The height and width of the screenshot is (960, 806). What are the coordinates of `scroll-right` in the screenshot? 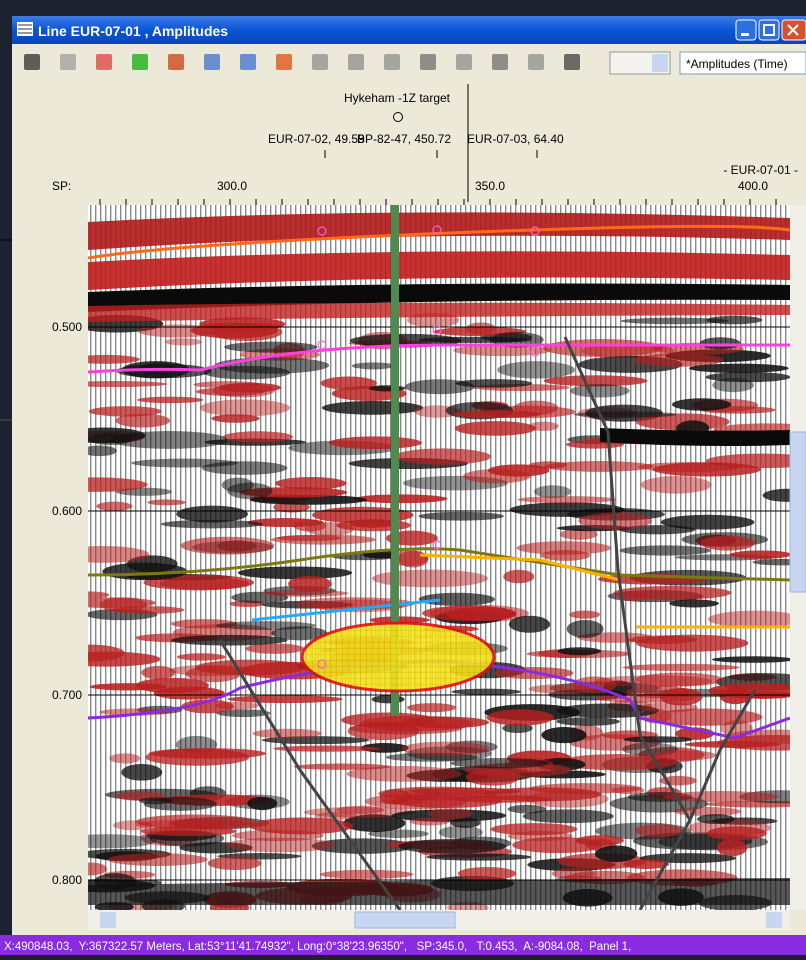 It's located at (774, 920).